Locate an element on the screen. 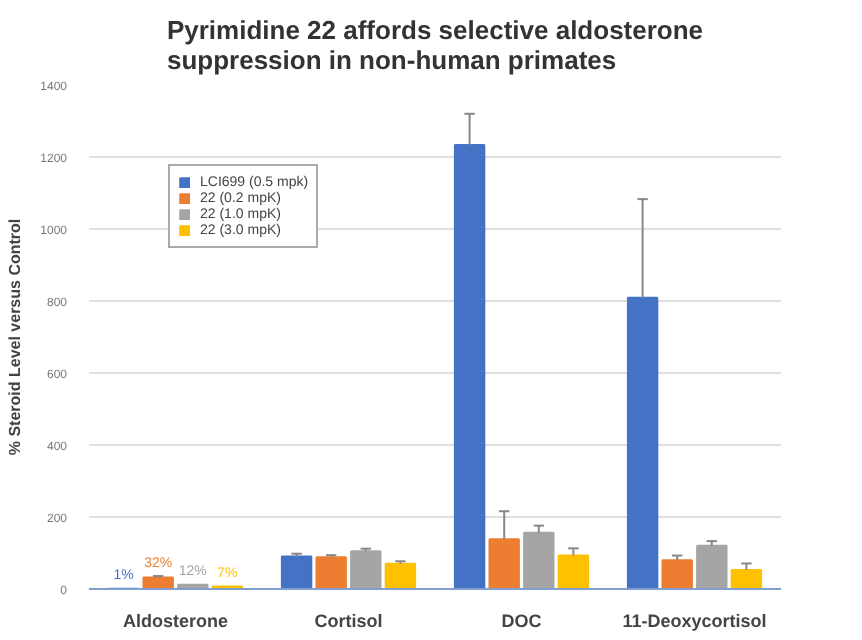 The width and height of the screenshot is (862, 640). x-tick-label: Aldosterone is located at coordinates (175, 621).